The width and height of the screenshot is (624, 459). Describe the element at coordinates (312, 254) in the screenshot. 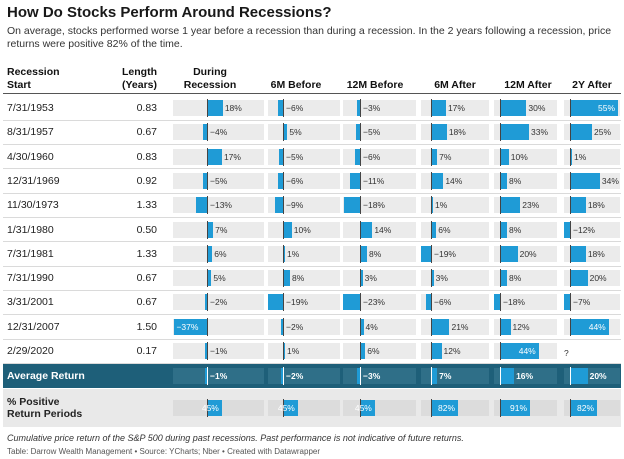

I see `table-row: 7/31/1981 1.33 6% 1% 8% −19% 20% 18%` at that location.